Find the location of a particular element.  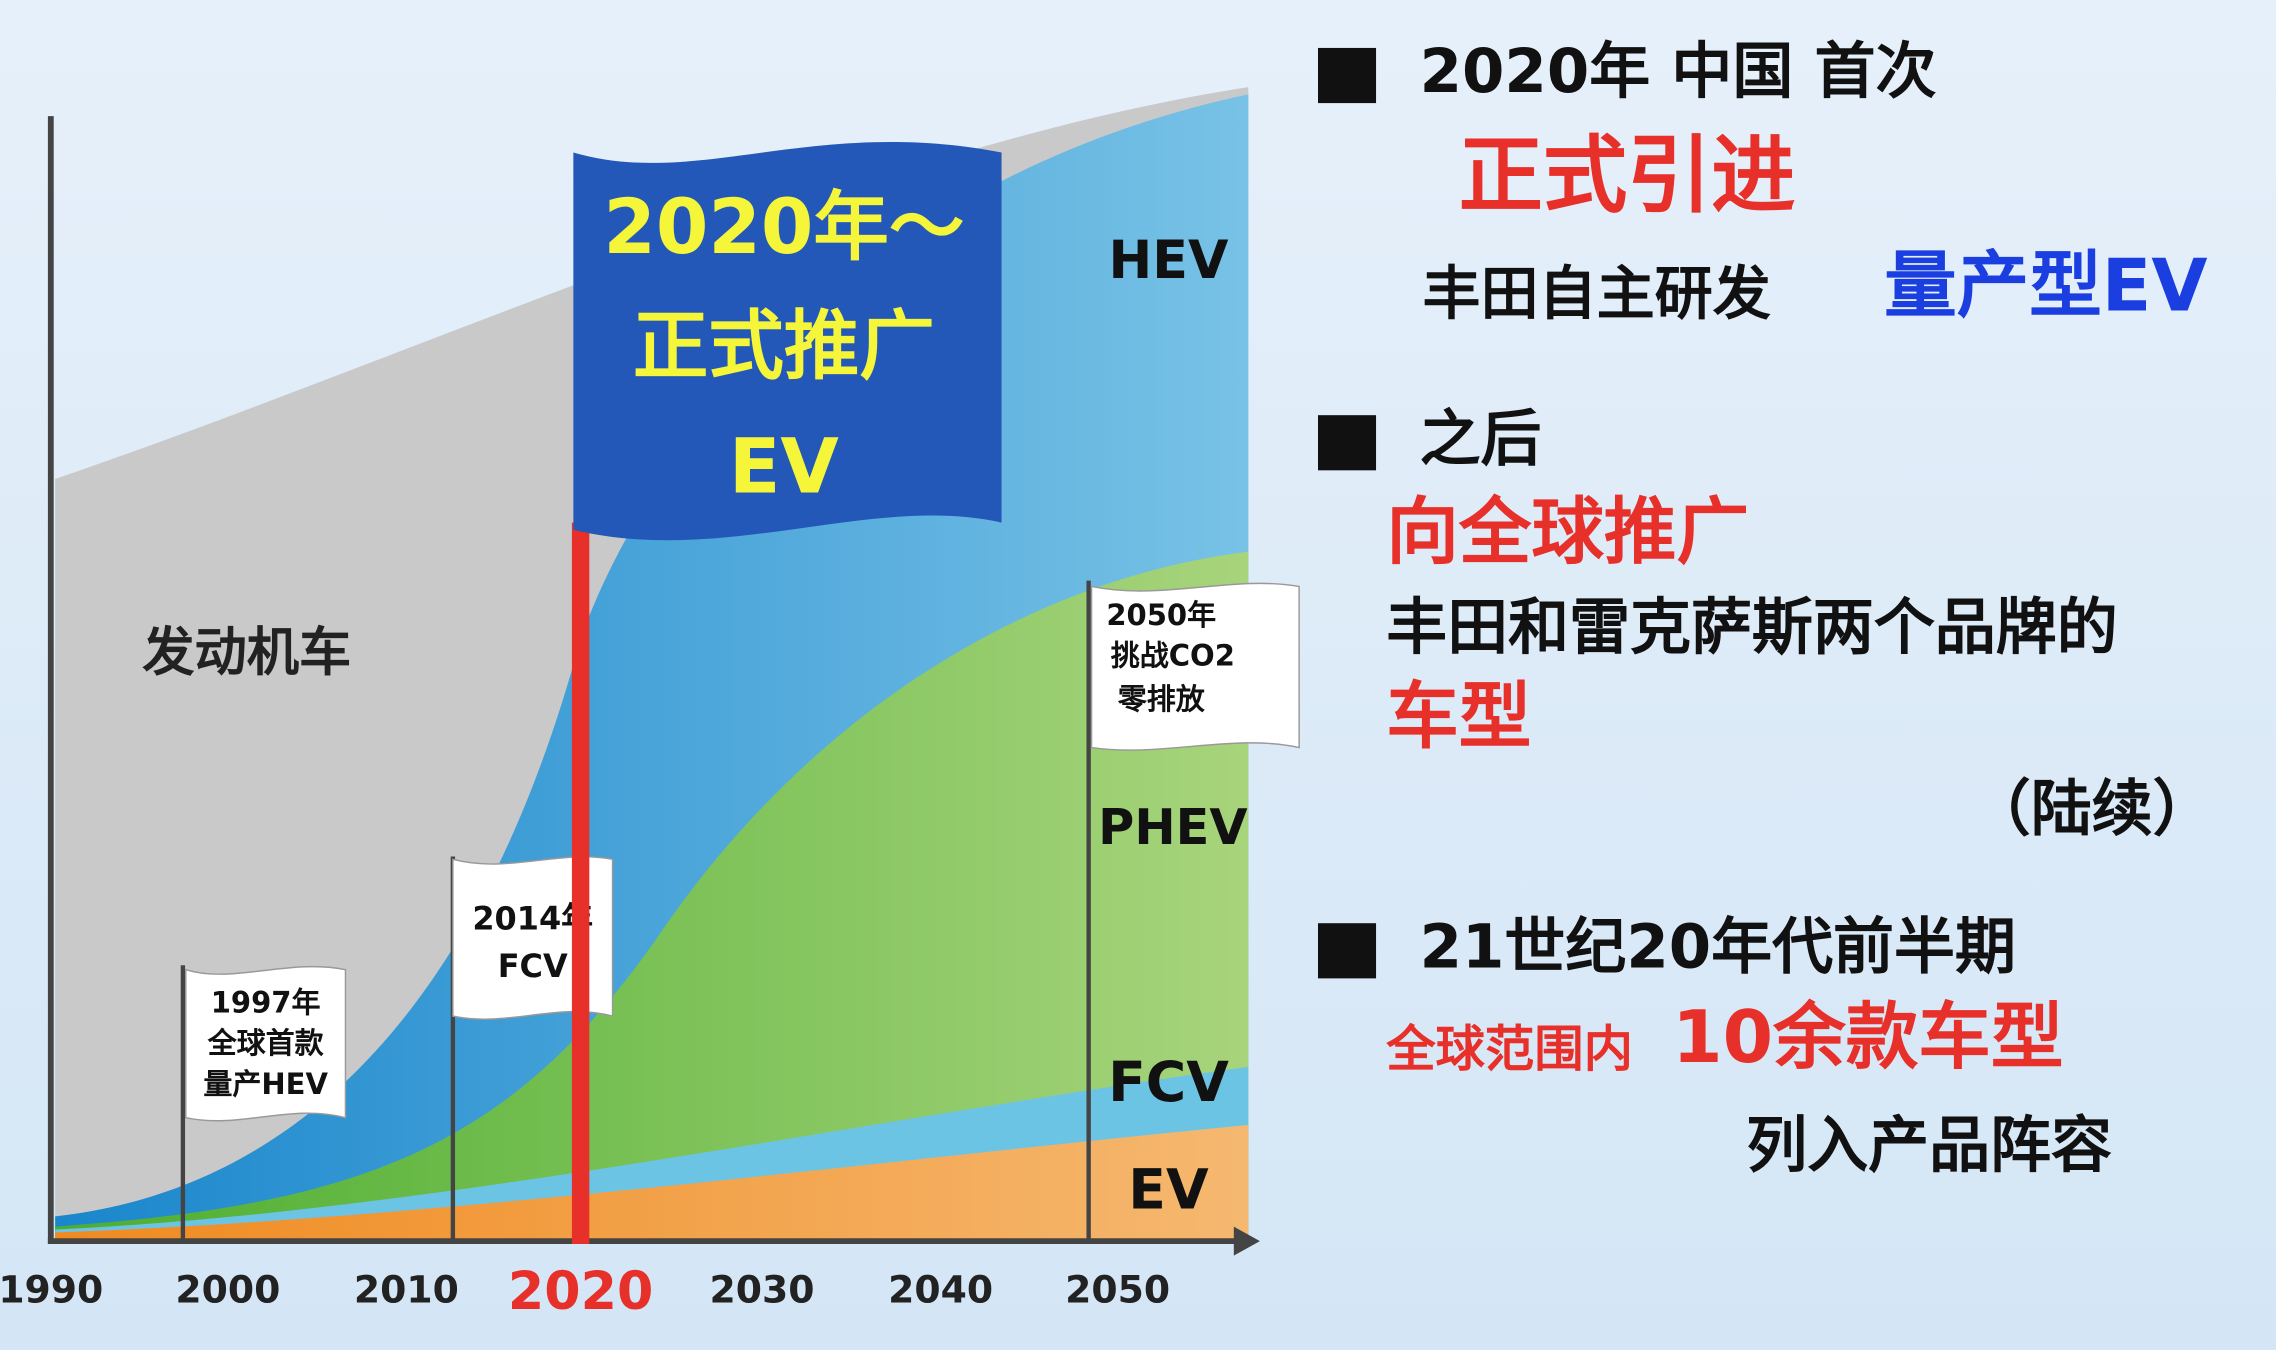

heading: 之后 is located at coordinates (1481, 438).